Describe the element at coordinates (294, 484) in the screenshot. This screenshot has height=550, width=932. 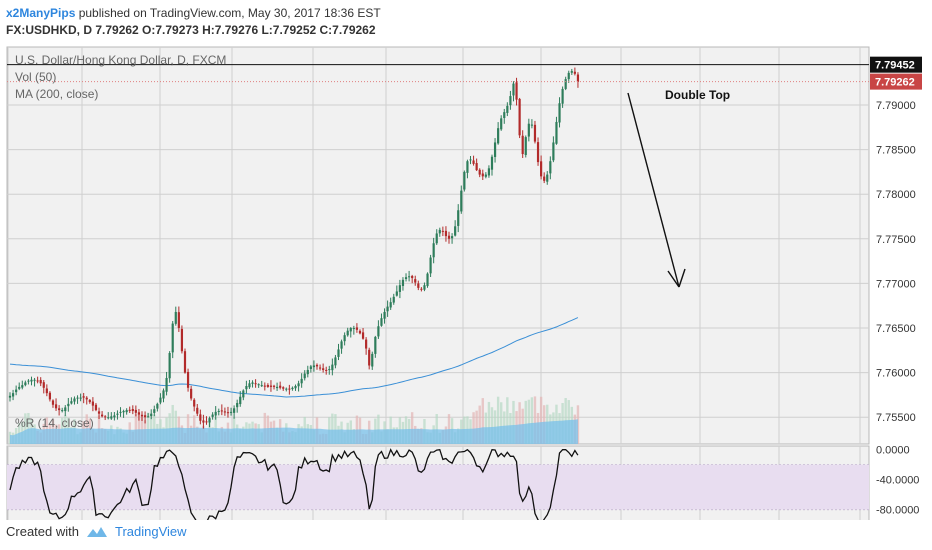
I see `williams-r-line` at that location.